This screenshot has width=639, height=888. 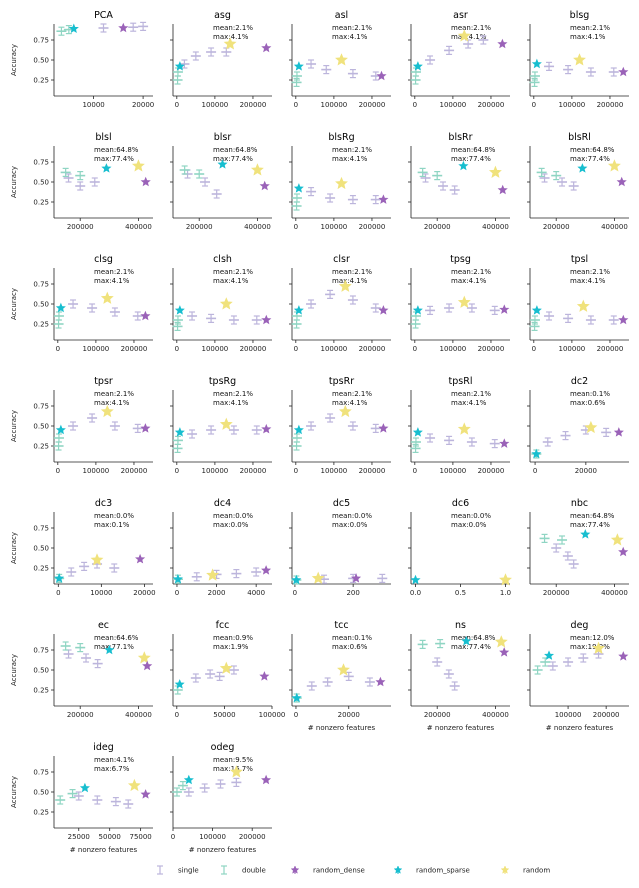 What do you see at coordinates (469, 525) in the screenshot?
I see `stat-annotation: max:0.0%` at bounding box center [469, 525].